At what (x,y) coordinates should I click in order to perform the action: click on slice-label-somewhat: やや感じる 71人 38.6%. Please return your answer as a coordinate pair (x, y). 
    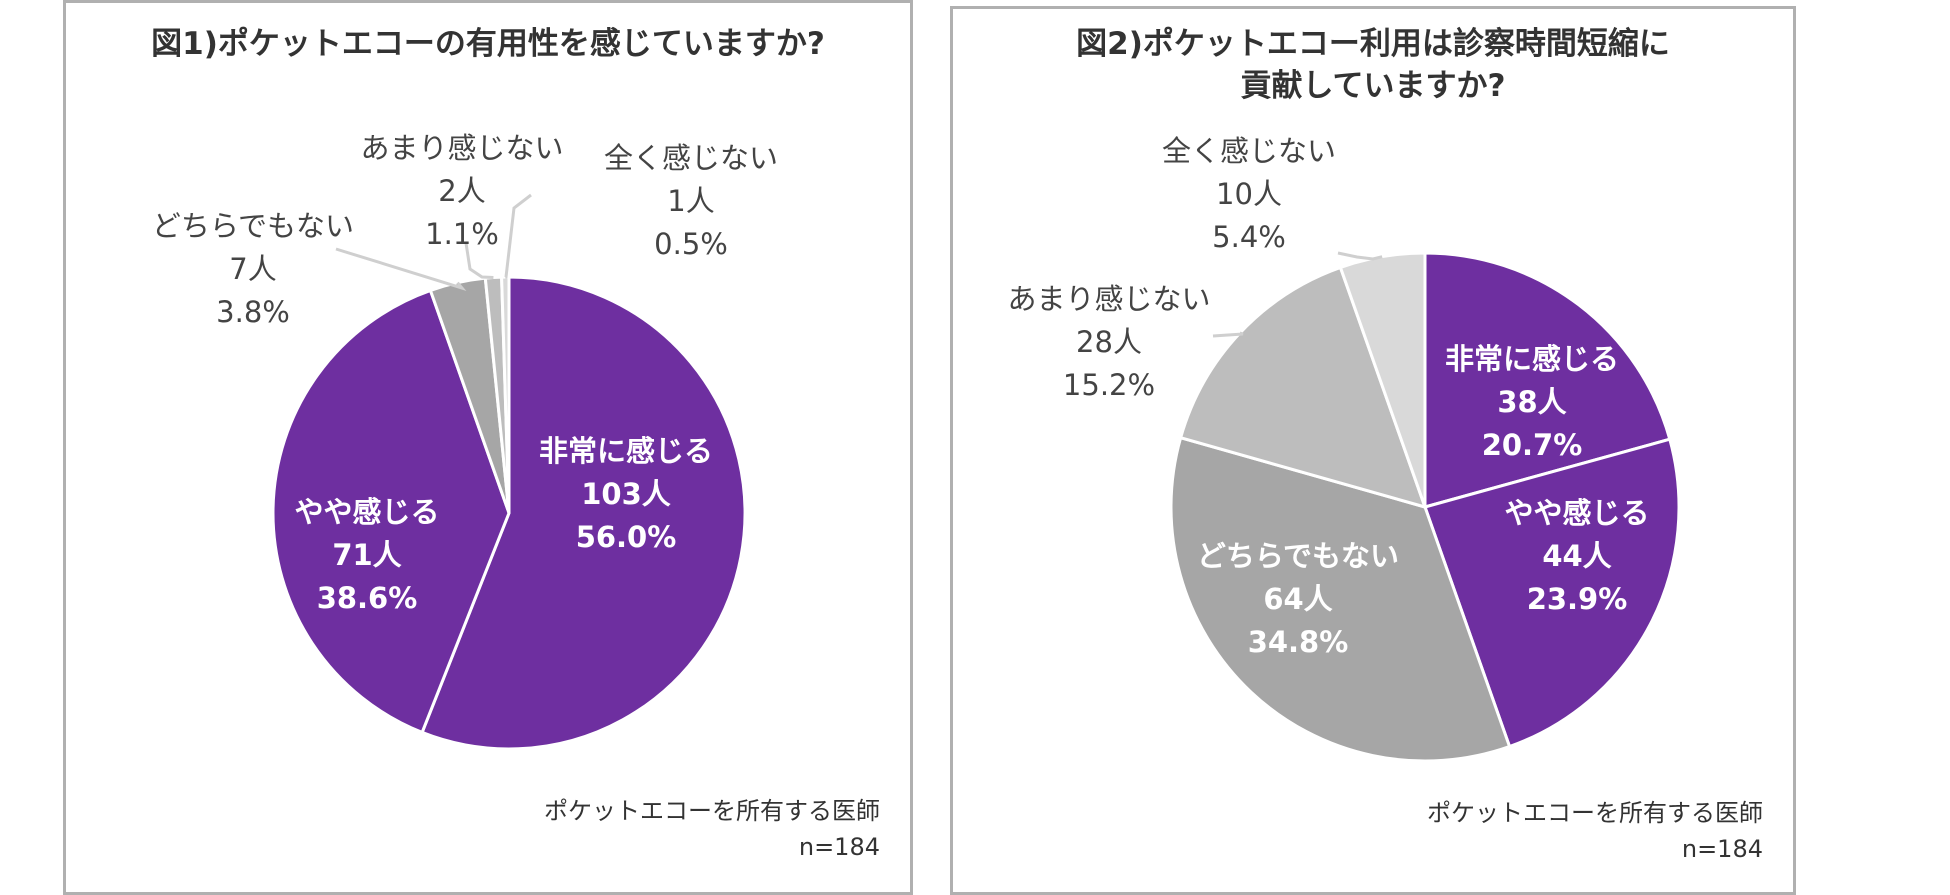
    Looking at the image, I should click on (366, 555).